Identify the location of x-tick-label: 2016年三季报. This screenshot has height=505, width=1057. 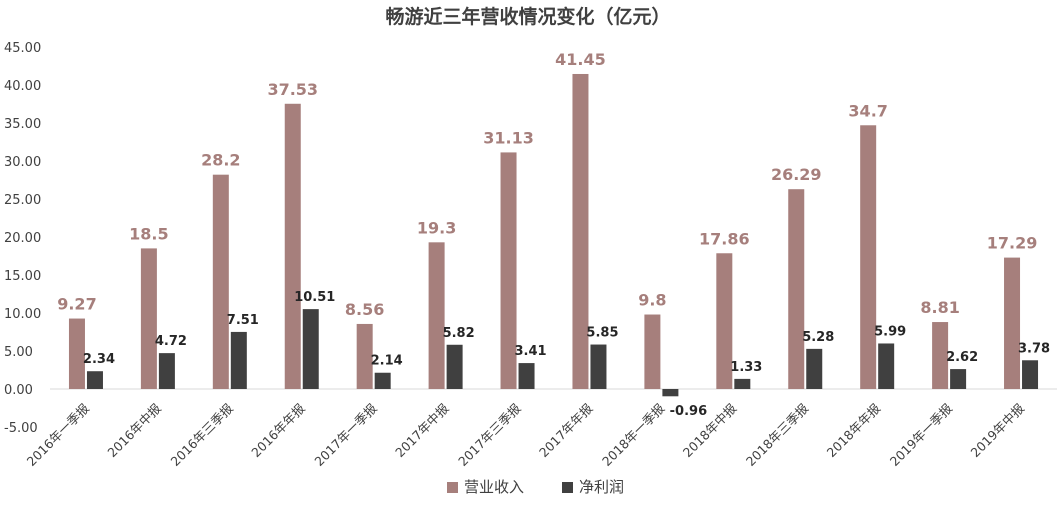
(201, 434).